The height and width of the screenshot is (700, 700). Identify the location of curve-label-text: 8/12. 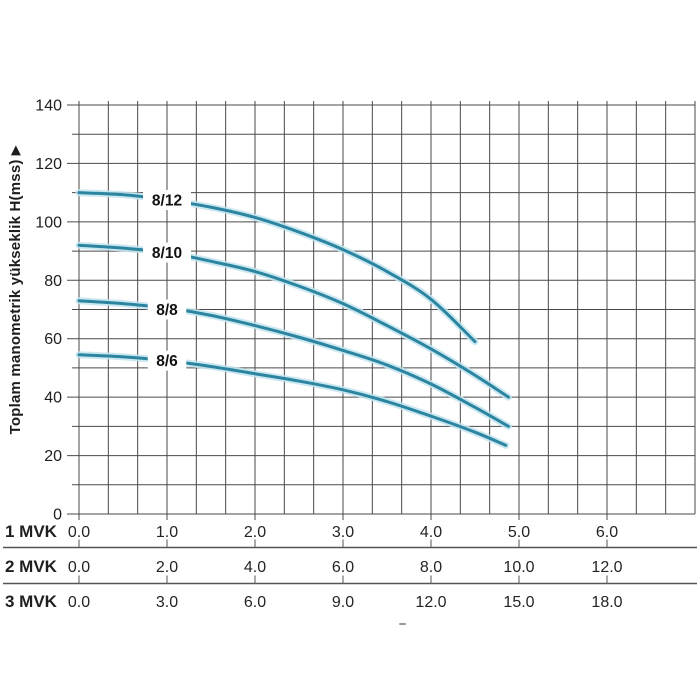
(167, 200).